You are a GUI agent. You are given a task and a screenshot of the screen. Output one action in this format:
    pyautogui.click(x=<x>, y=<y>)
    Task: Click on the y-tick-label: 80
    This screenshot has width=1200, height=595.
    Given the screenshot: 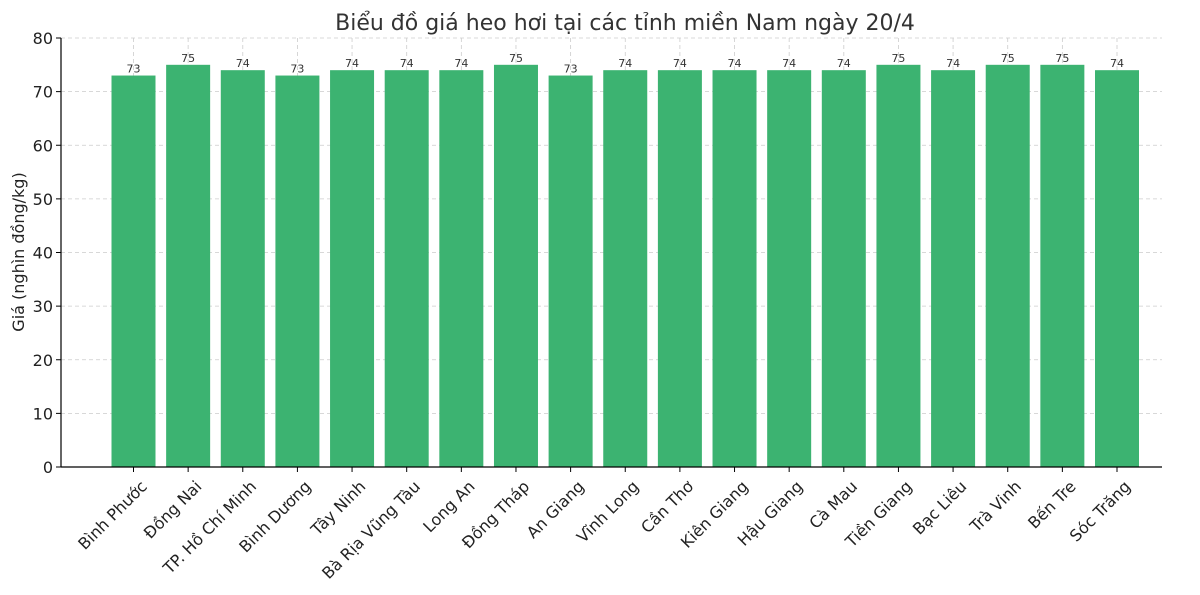 What is the action you would take?
    pyautogui.click(x=43, y=38)
    